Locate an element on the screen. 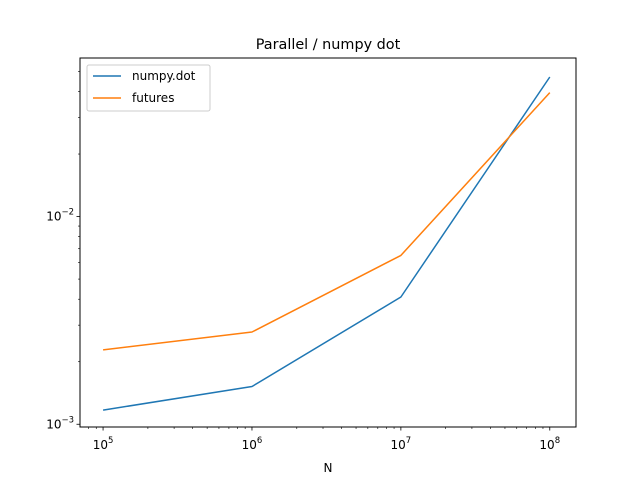 This screenshot has height=484, width=640. legend-label: numpy.dot is located at coordinates (164, 76).